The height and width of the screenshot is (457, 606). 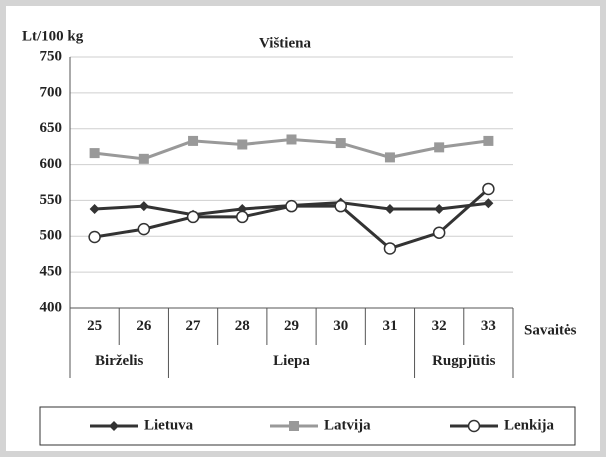 What do you see at coordinates (464, 361) in the screenshot?
I see `group-label: Rugpjūtis` at bounding box center [464, 361].